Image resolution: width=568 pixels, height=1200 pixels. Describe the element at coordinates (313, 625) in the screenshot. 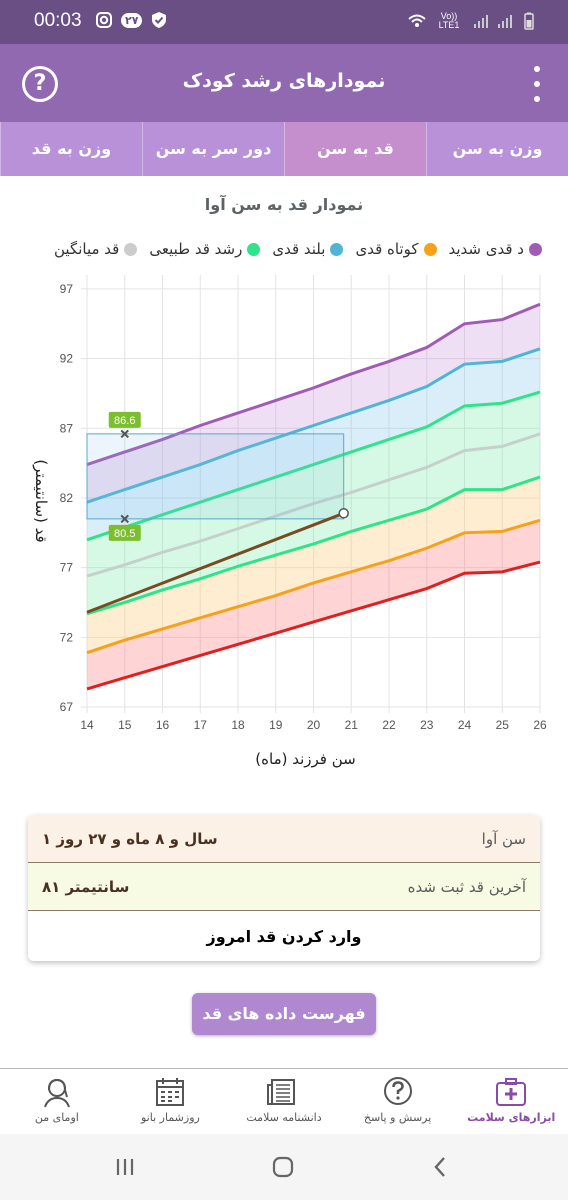

I see `series-line-red` at that location.